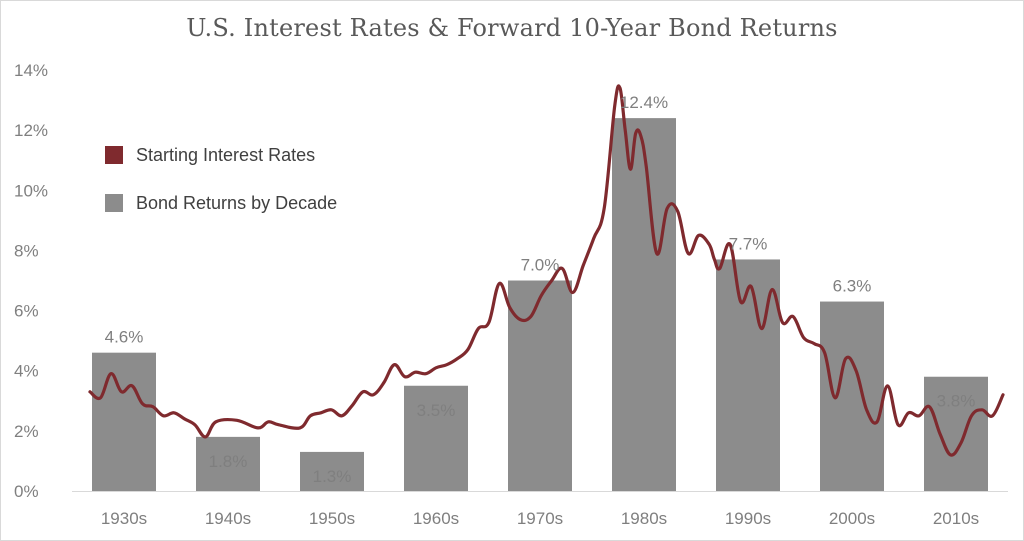 Image resolution: width=1024 pixels, height=541 pixels. I want to click on bar-data-label: 1.3%, so click(332, 476).